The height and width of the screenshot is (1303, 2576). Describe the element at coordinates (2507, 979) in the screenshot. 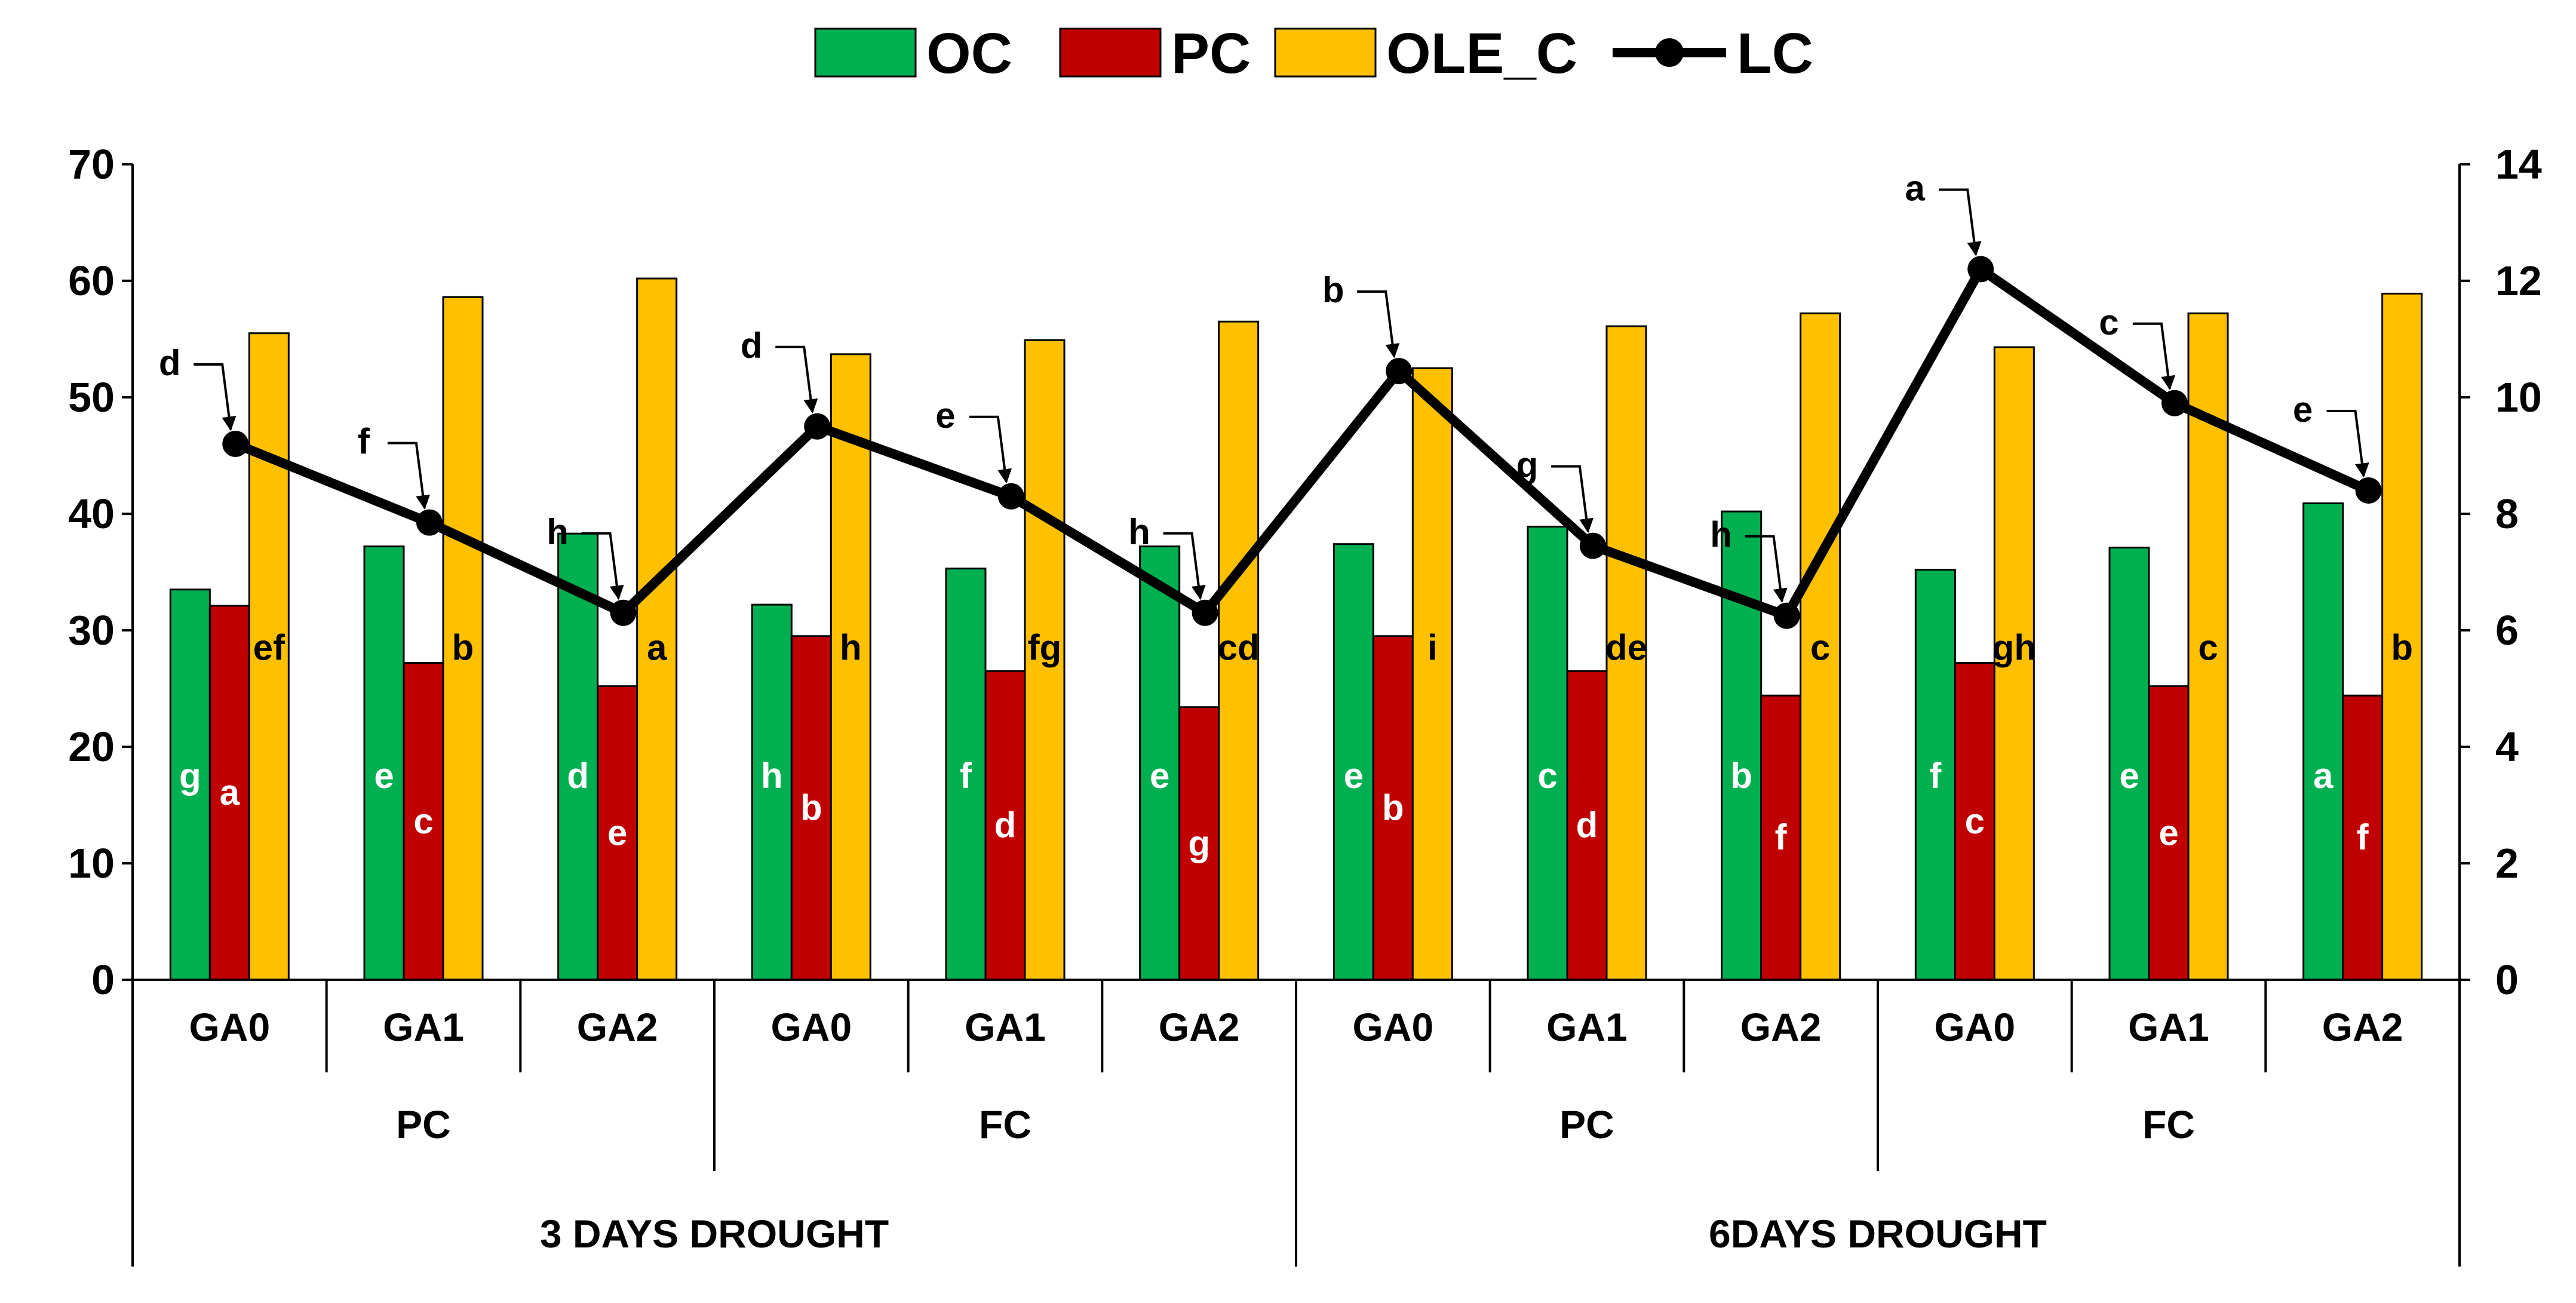

I see `y-right-tick-label: 0` at that location.